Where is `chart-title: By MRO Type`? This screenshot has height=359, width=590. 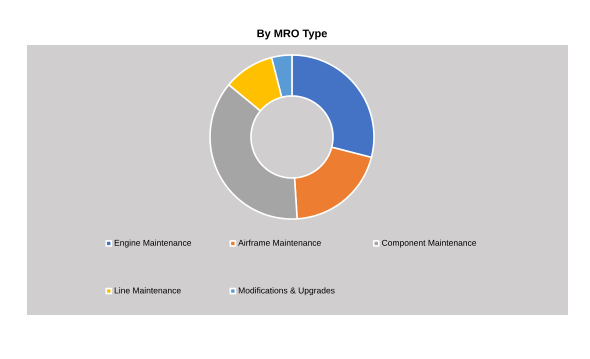
chart-title: By MRO Type is located at coordinates (292, 35).